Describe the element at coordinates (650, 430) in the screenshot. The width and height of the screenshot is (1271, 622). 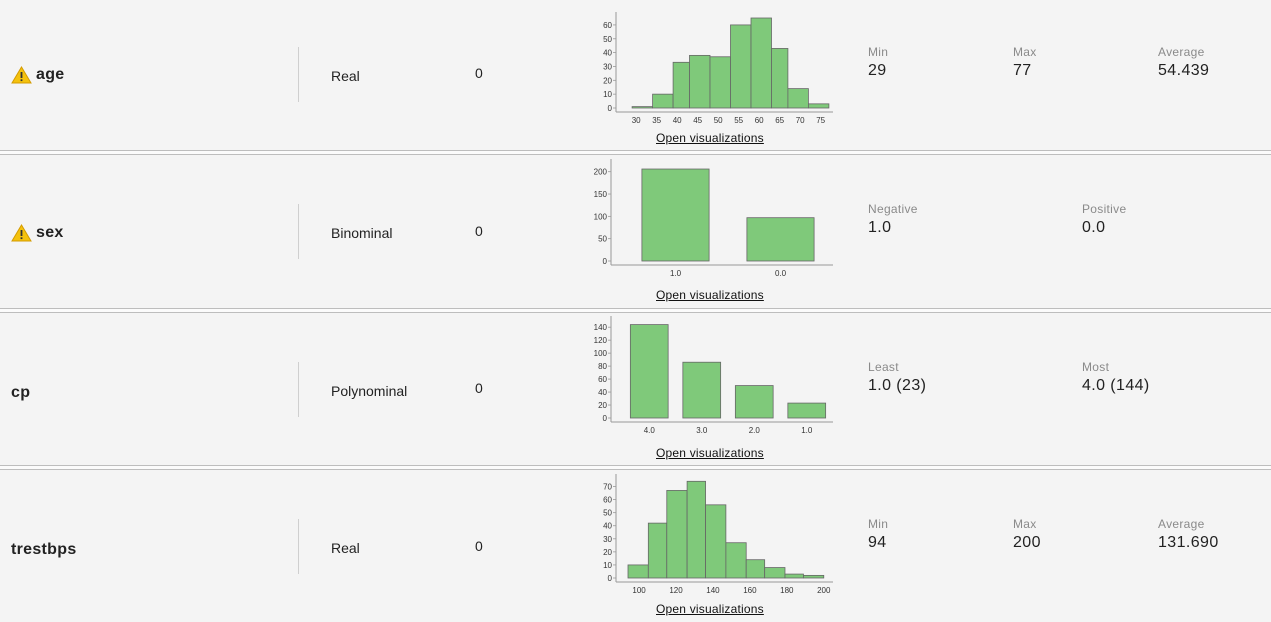
I see `x-tick-label: 4.0` at that location.